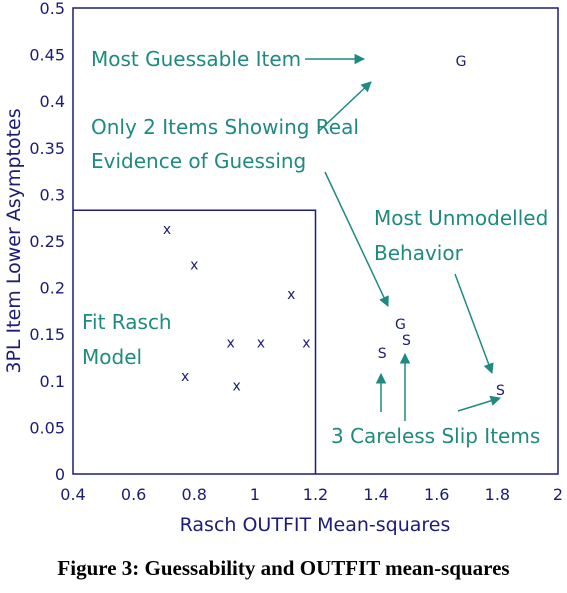  Describe the element at coordinates (196, 59) in the screenshot. I see `annotation-most-guessable: Most Guessable Item` at that location.